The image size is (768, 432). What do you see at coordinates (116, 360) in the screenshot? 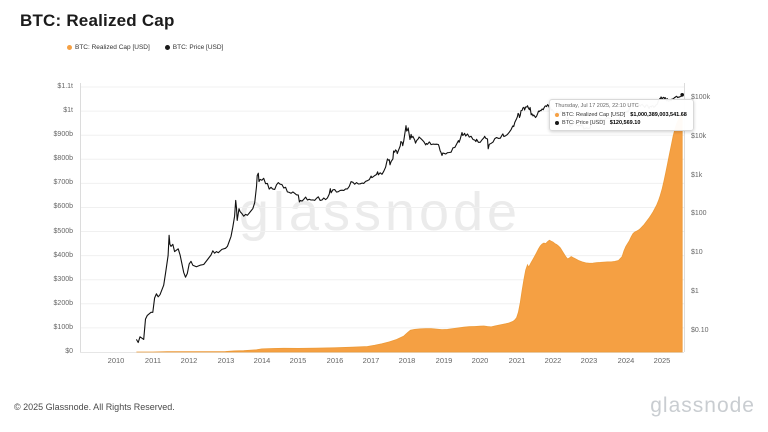
I see `x-axis-label: 2010` at bounding box center [116, 360].